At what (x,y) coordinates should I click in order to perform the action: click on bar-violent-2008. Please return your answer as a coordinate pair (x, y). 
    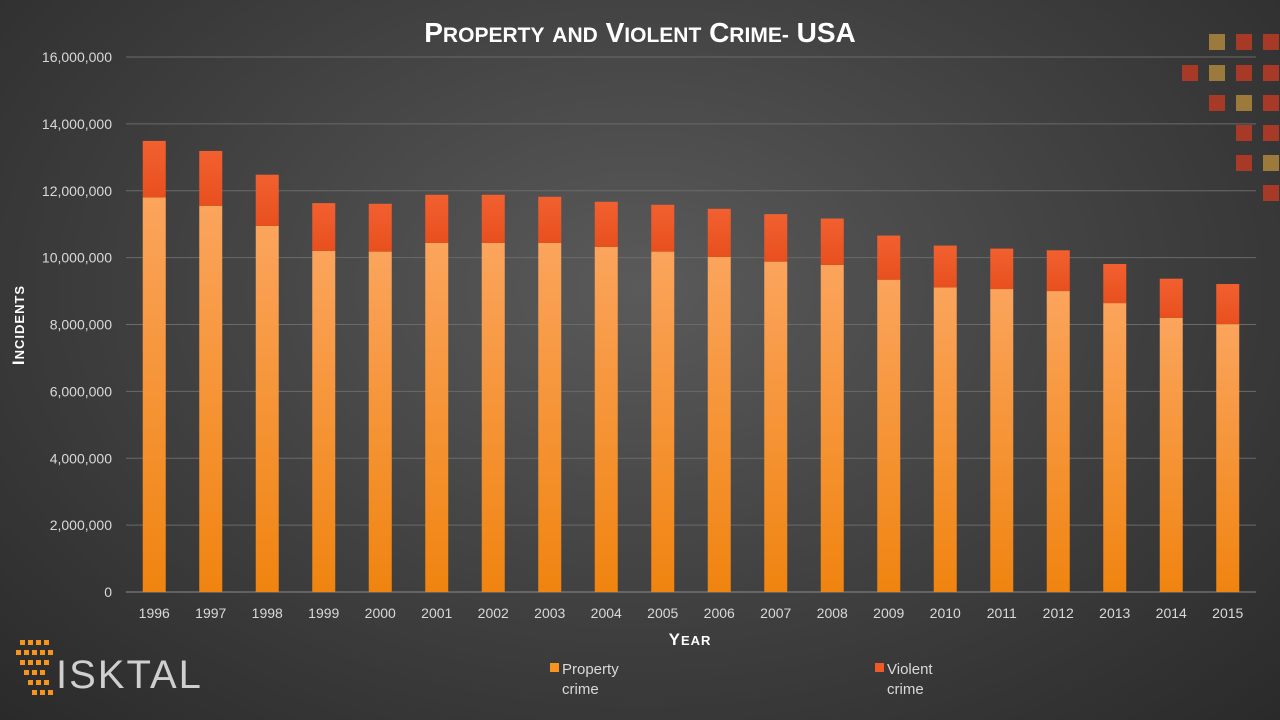
    Looking at the image, I should click on (832, 241).